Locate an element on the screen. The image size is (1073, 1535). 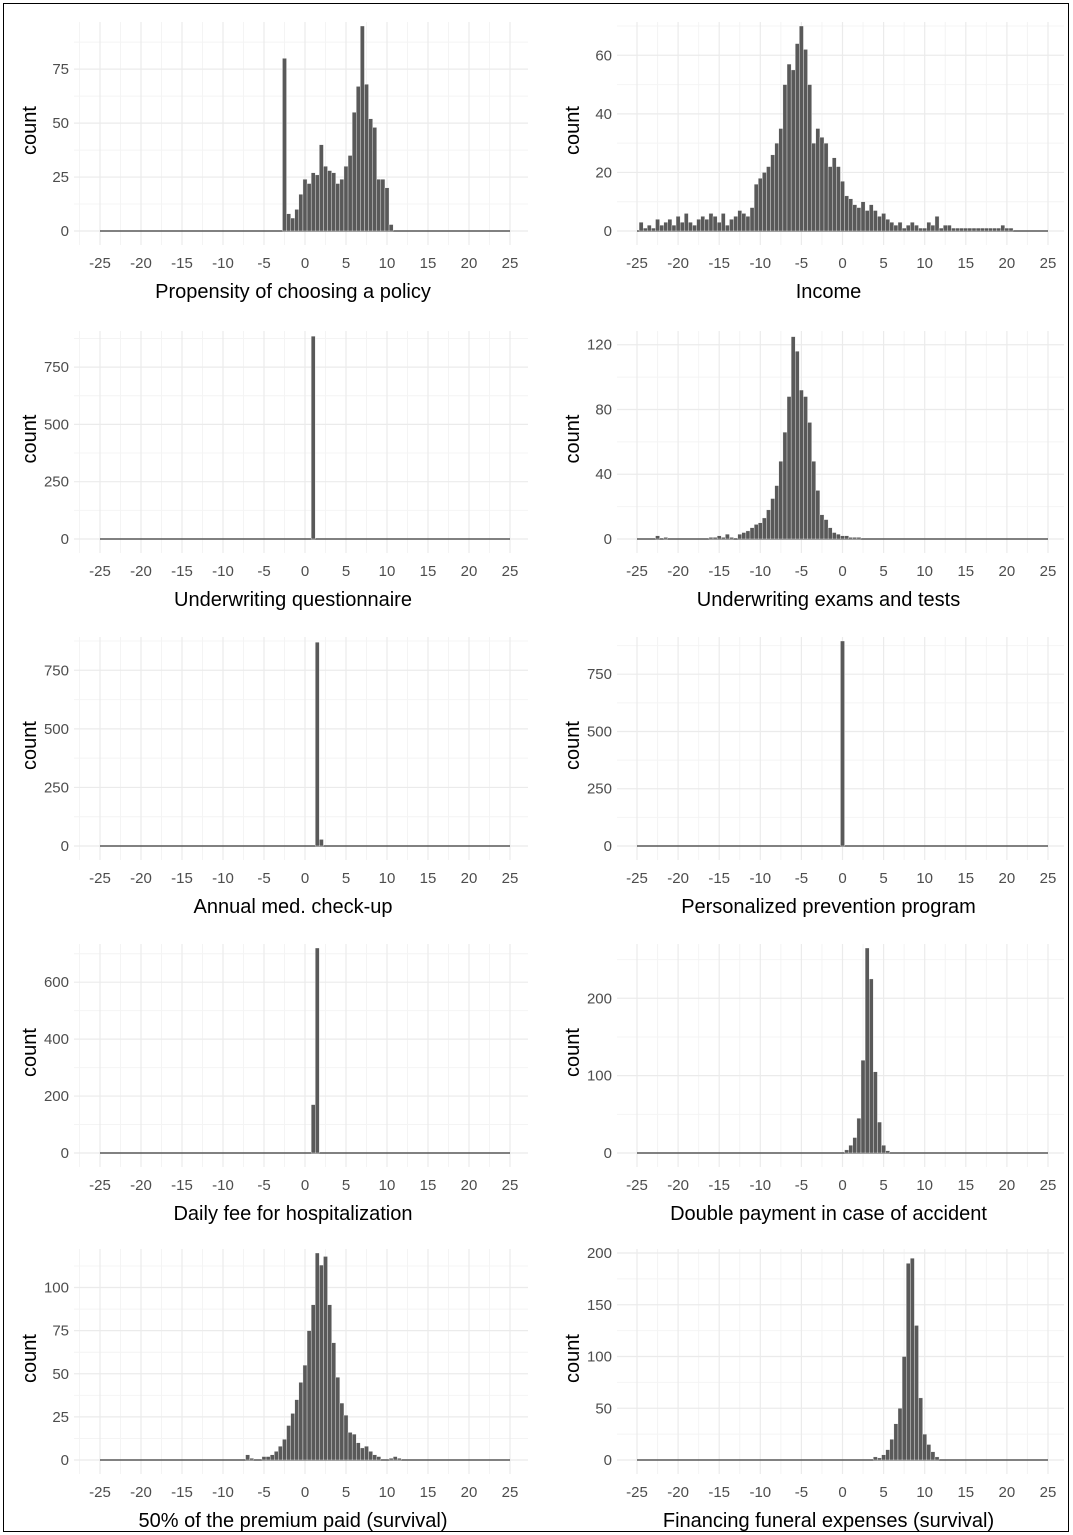
y-tick-label: 250 is located at coordinates (599, 789).